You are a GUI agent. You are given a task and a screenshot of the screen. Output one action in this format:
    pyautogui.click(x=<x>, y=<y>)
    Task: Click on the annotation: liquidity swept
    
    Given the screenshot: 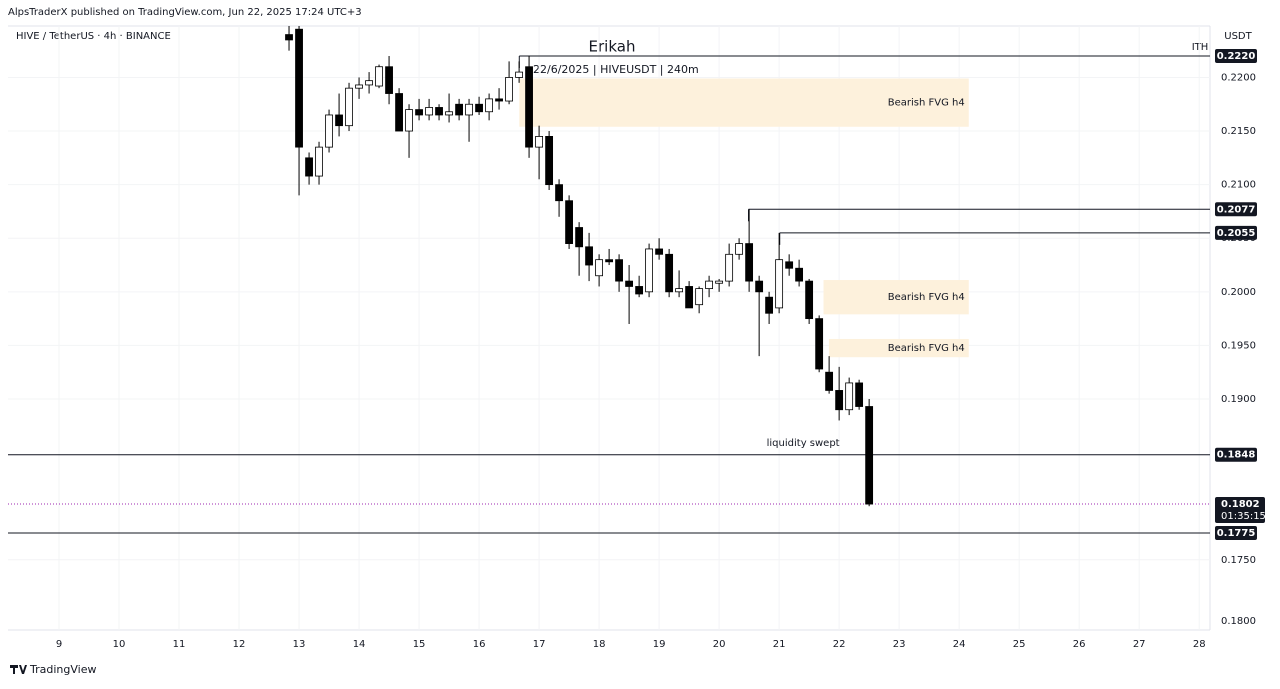 What is the action you would take?
    pyautogui.click(x=803, y=443)
    